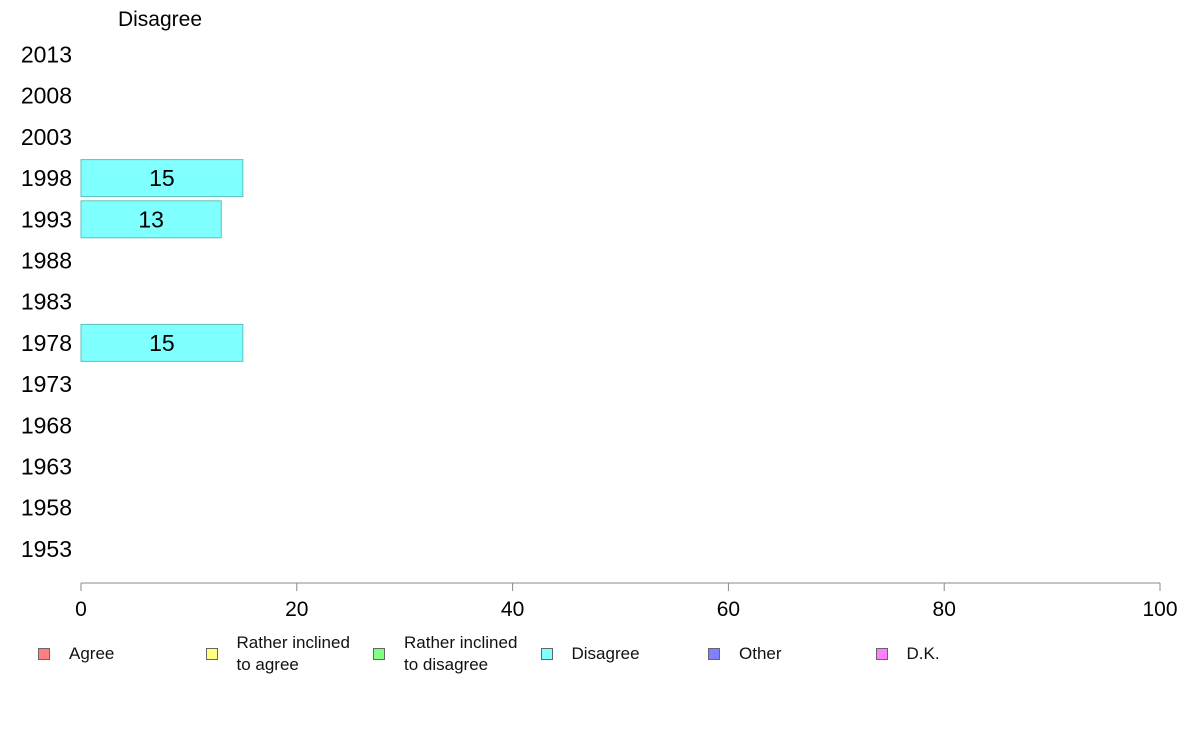  Describe the element at coordinates (944, 609) in the screenshot. I see `x-tick-label: 80` at that location.